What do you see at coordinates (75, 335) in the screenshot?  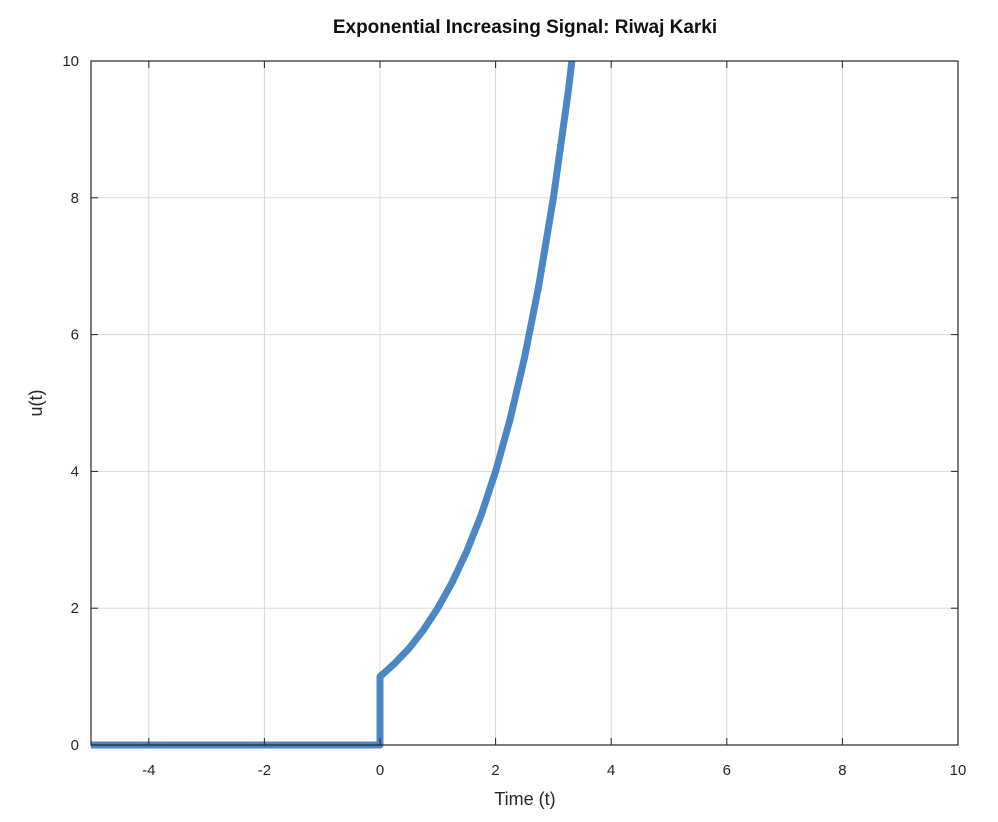 I see `y-tick-label: 6` at bounding box center [75, 335].